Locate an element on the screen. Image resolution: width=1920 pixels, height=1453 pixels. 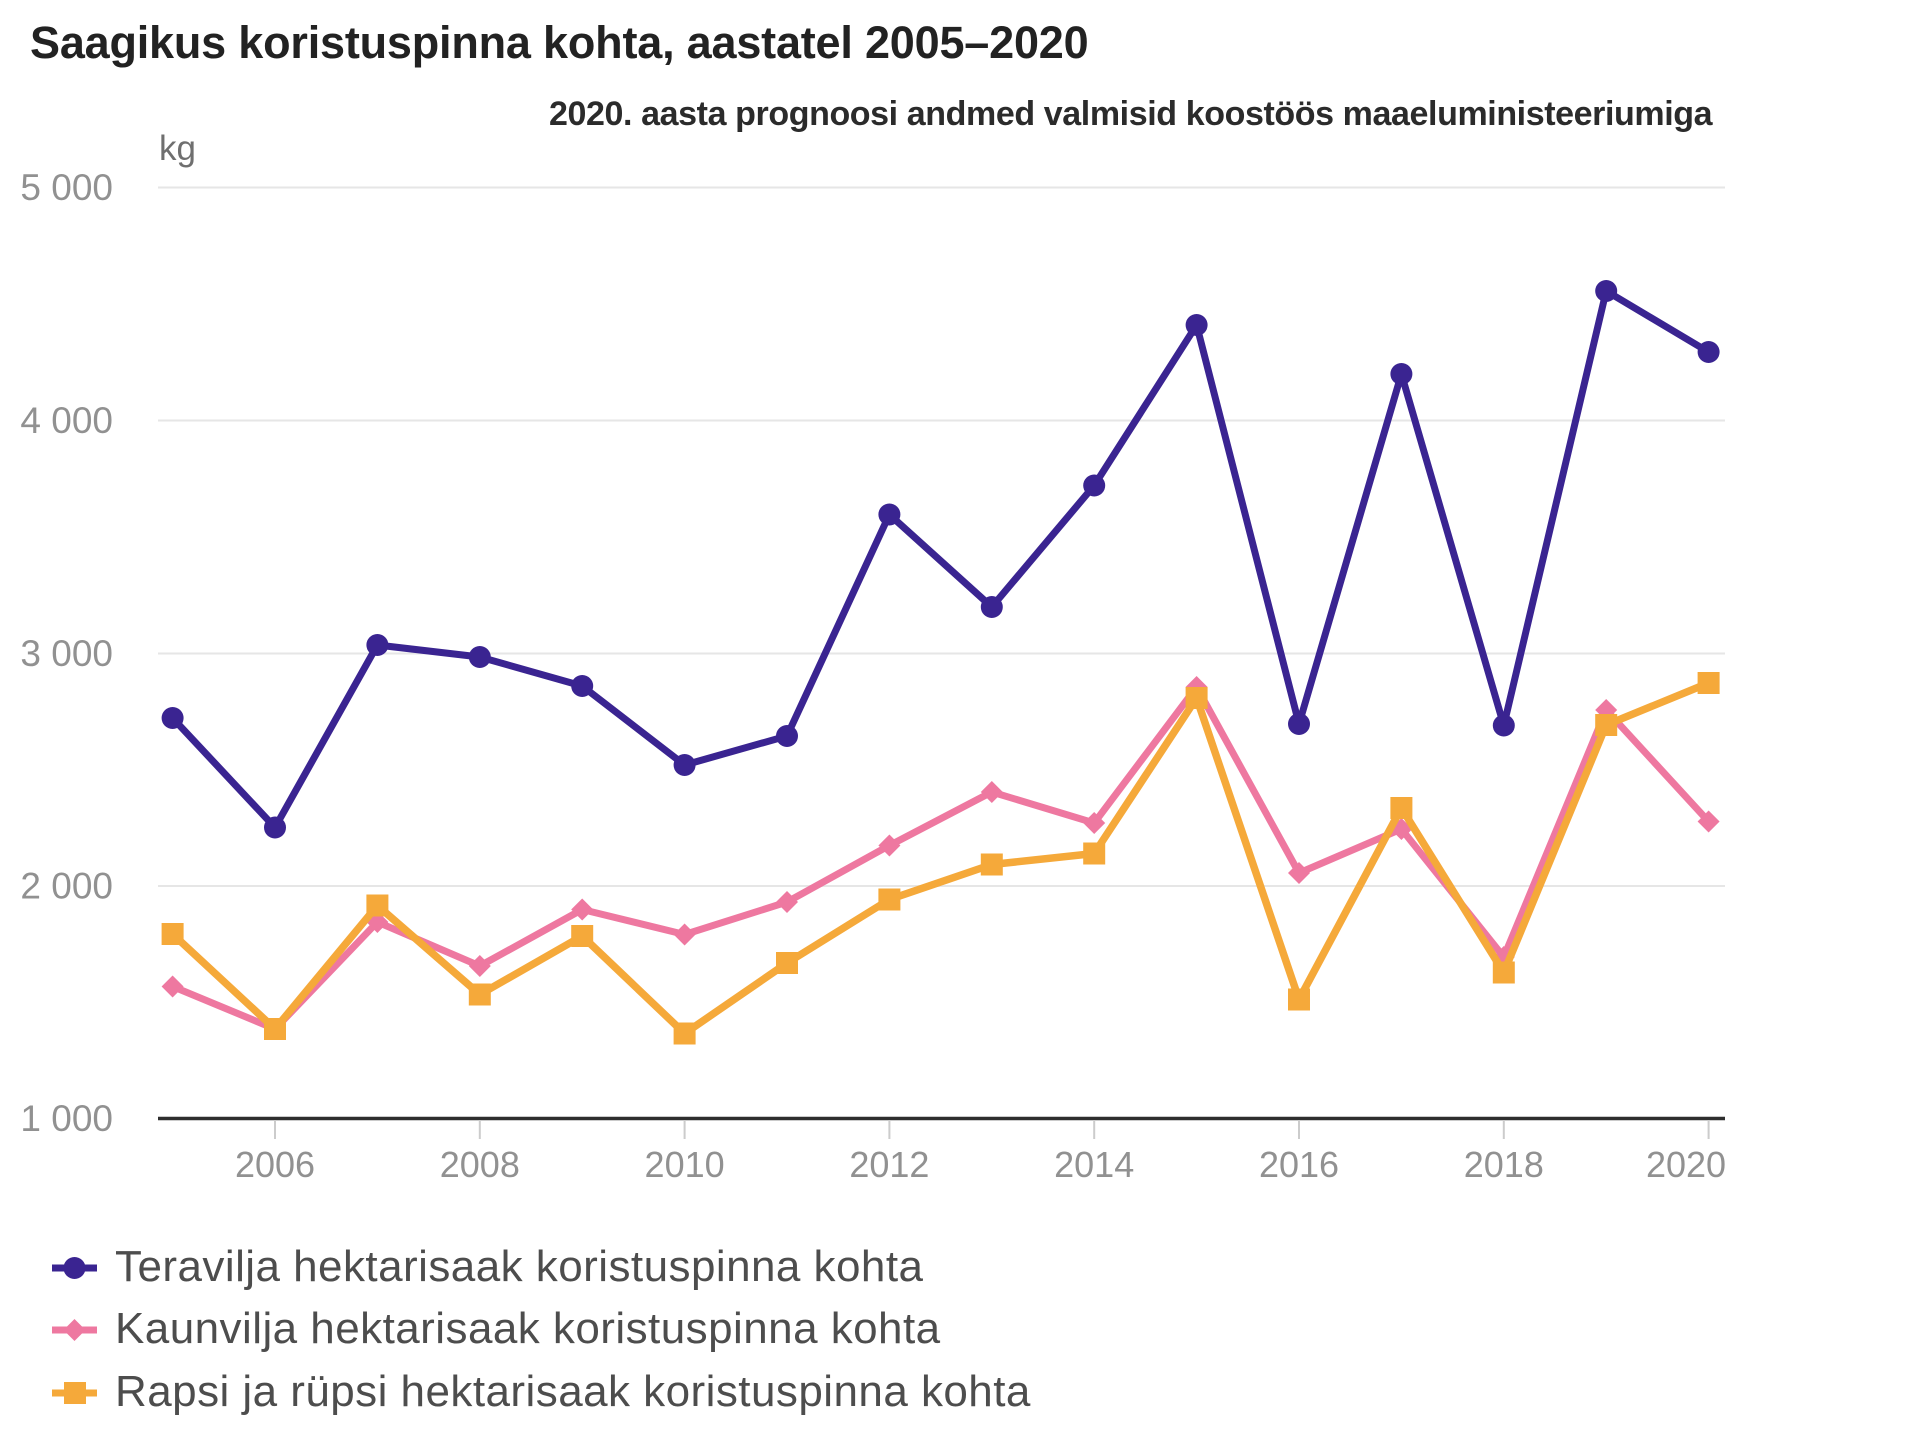
svg-text: 2018 is located at coordinates (1504, 1164).